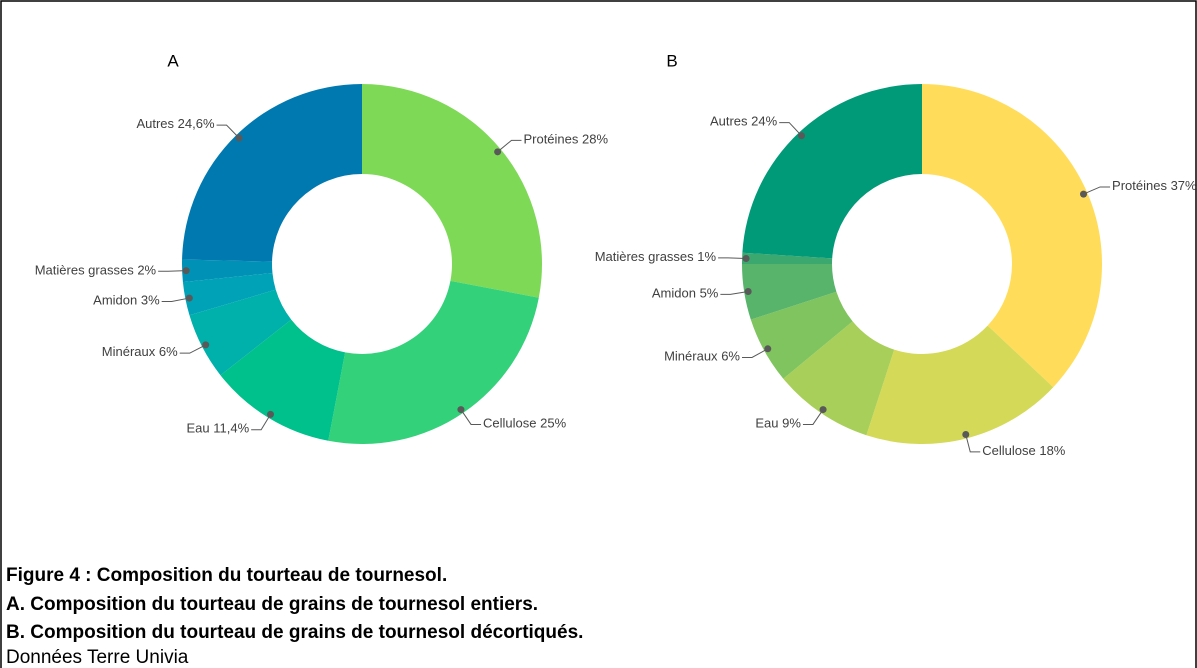 The height and width of the screenshot is (668, 1197). What do you see at coordinates (764, 121) in the screenshot?
I see `slice-value-label: 24%` at bounding box center [764, 121].